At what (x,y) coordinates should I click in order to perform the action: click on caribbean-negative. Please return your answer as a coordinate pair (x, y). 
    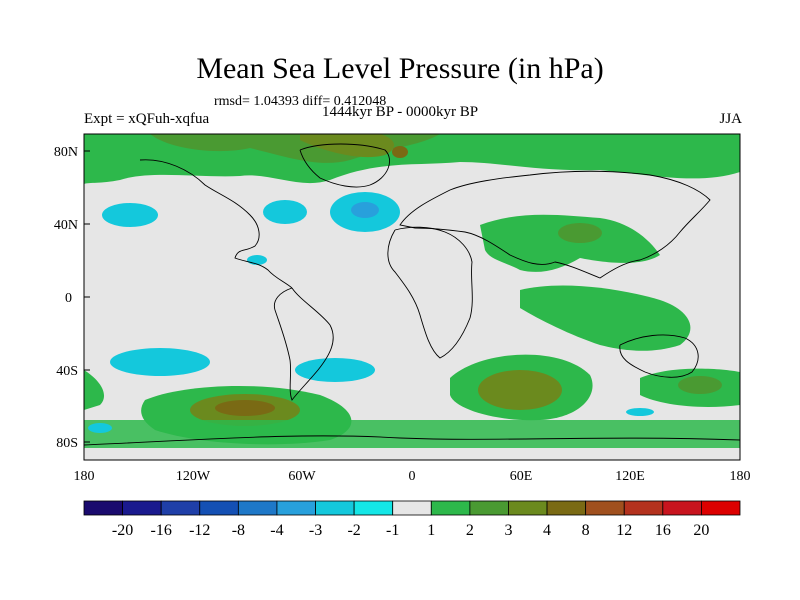
    Looking at the image, I should click on (257, 260).